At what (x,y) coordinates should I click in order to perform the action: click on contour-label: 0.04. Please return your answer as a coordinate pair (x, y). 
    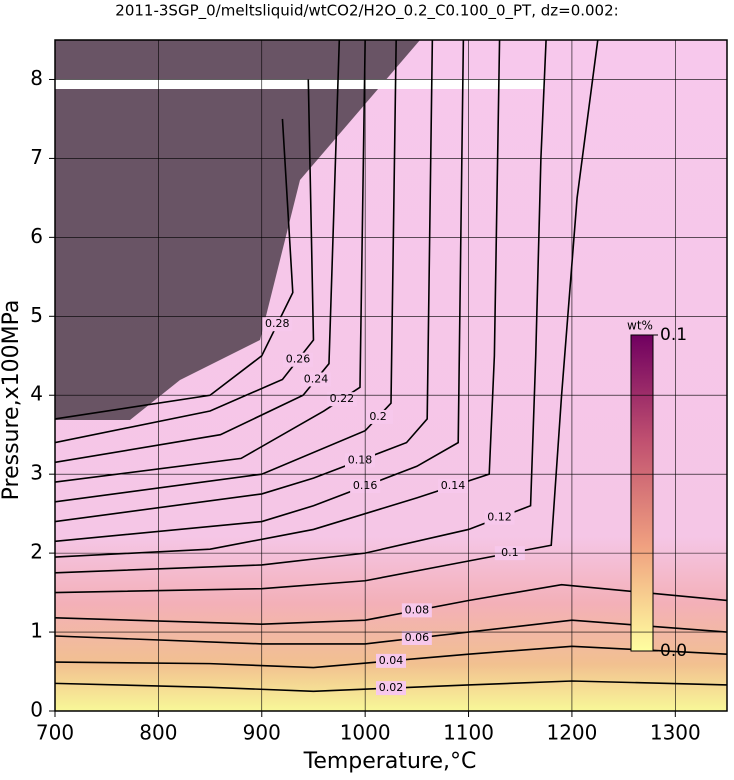
    Looking at the image, I should click on (391, 660).